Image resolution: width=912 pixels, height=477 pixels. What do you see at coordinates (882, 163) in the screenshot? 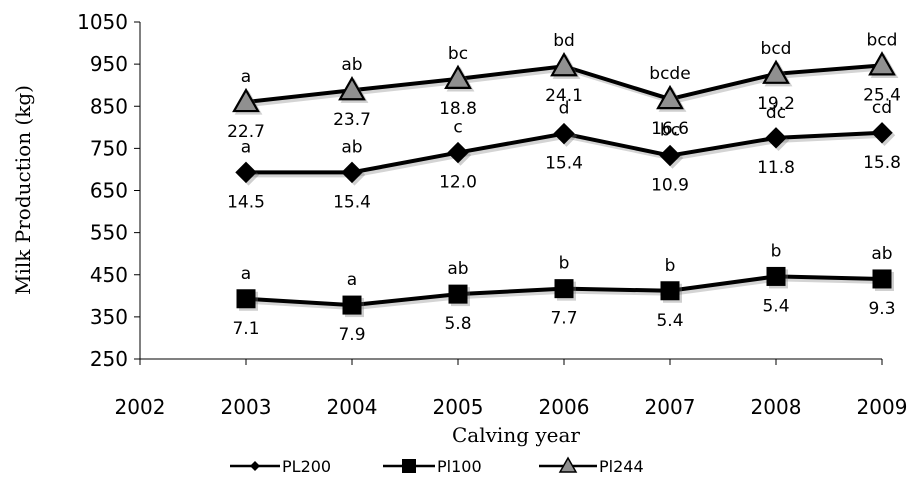
I see `data-label: 15.8` at bounding box center [882, 163].